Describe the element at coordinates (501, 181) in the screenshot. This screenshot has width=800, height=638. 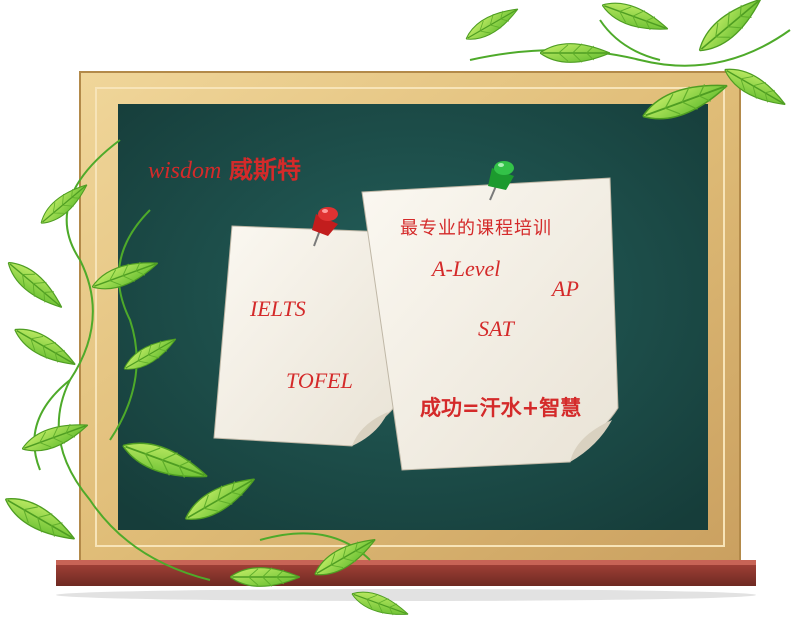
I see `green-pushpin-icon` at that location.